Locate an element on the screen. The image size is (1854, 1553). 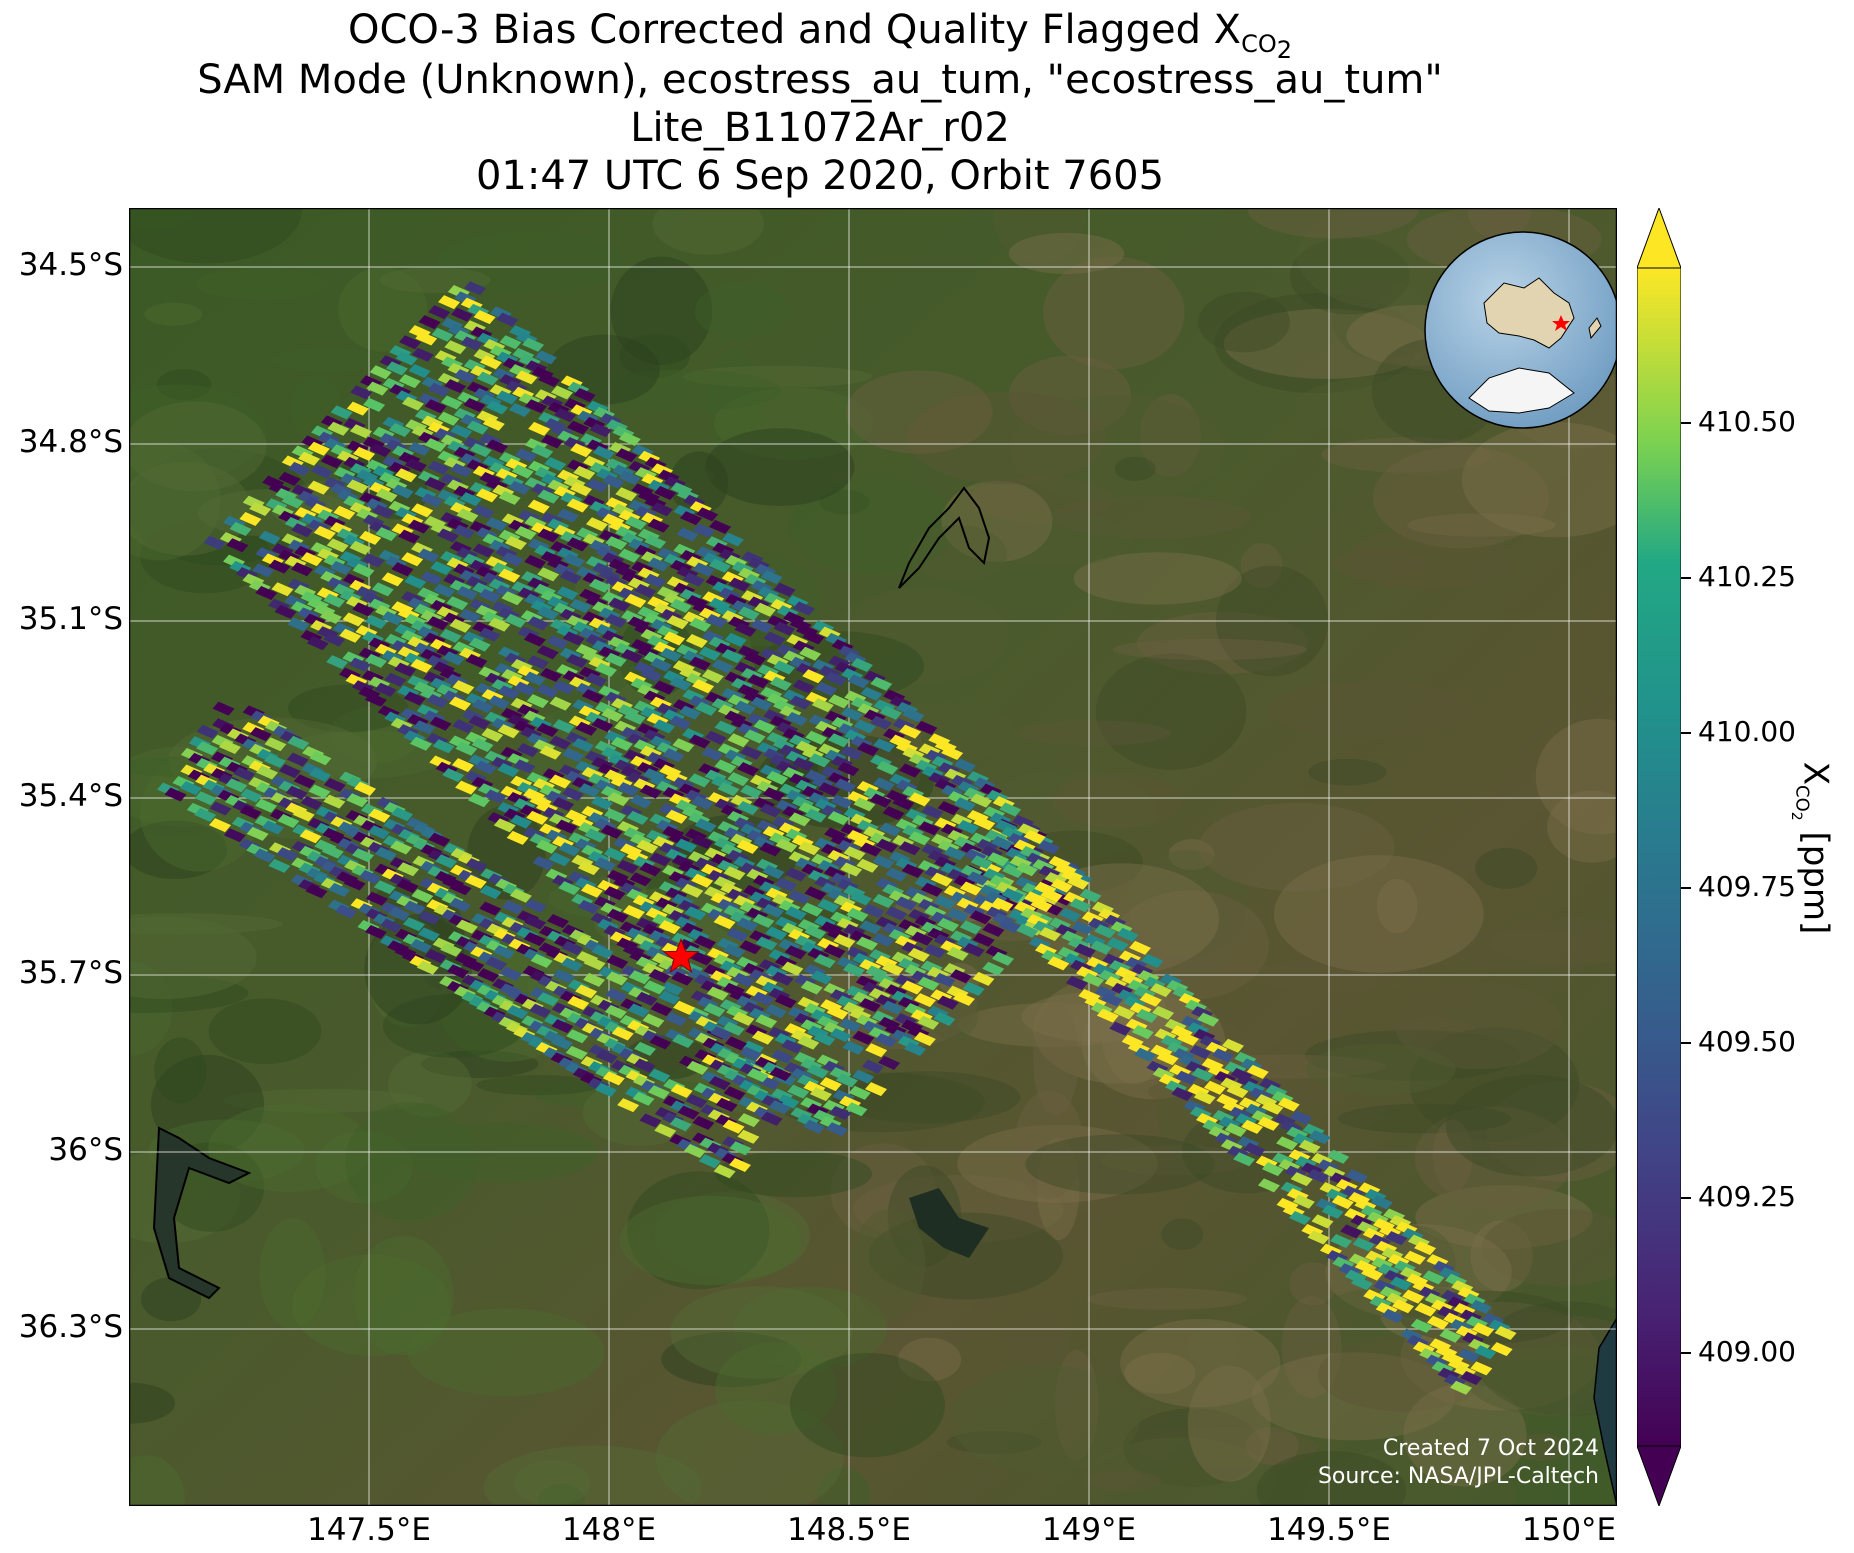
title-line3: Lite_B11072Ar_r02 is located at coordinates (820, 128).